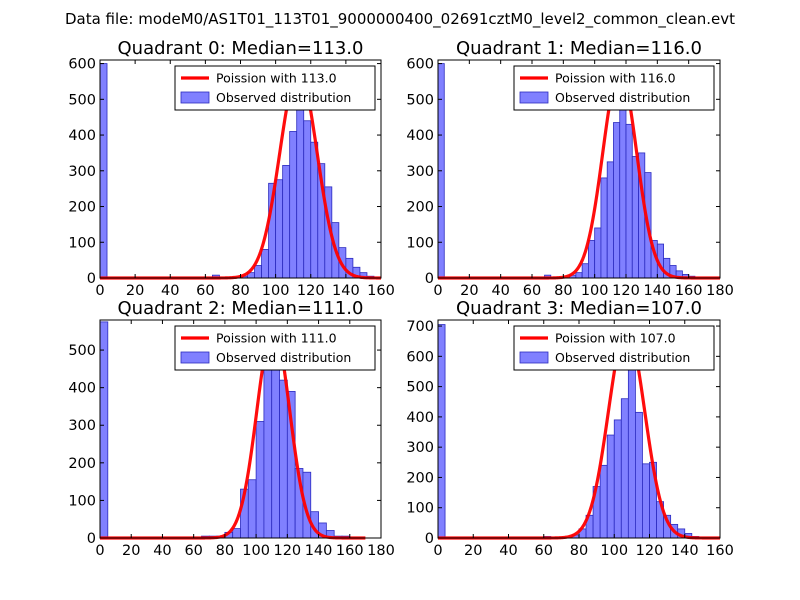 The height and width of the screenshot is (600, 800). What do you see at coordinates (579, 48) in the screenshot?
I see `quadrant-1-title: Quadrant 1: Median=116.0` at bounding box center [579, 48].